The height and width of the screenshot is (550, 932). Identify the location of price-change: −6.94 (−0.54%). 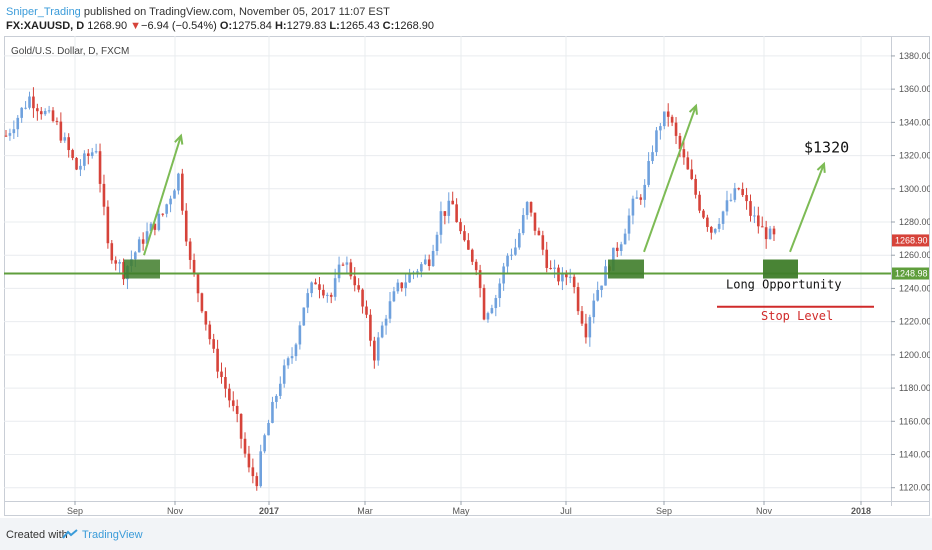
(179, 26).